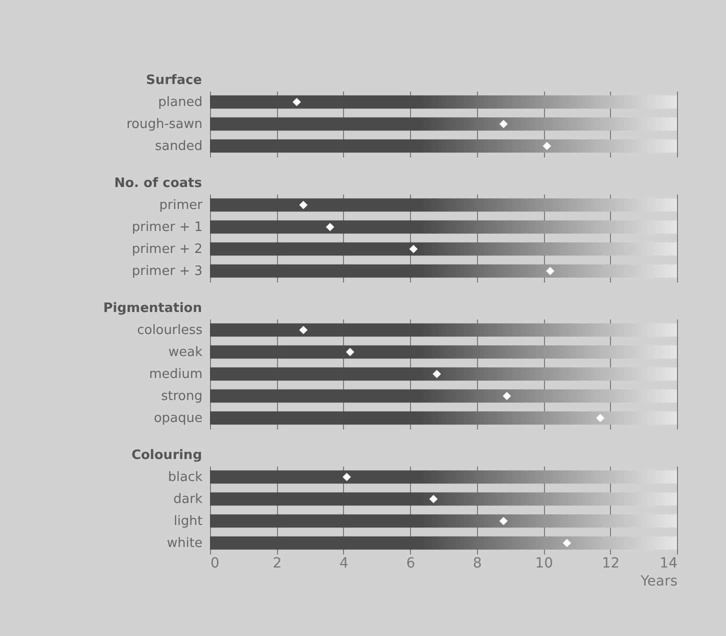 Image resolution: width=726 pixels, height=636 pixels. Describe the element at coordinates (181, 396) in the screenshot. I see `y-tick-label: strong` at that location.